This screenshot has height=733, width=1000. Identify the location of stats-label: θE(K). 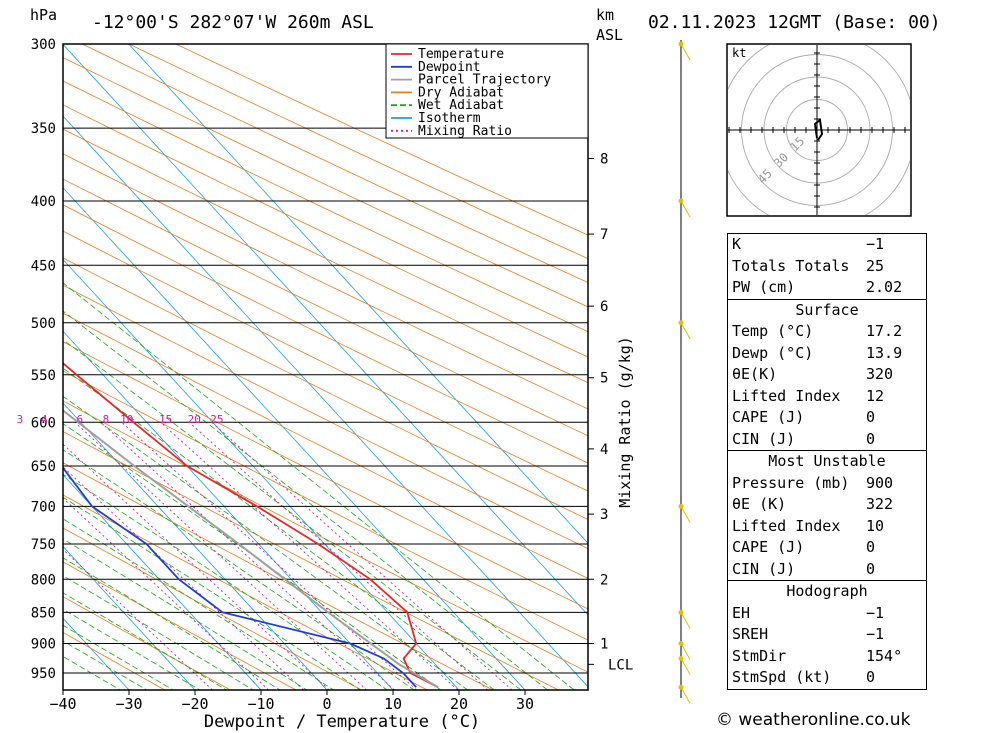
(755, 374).